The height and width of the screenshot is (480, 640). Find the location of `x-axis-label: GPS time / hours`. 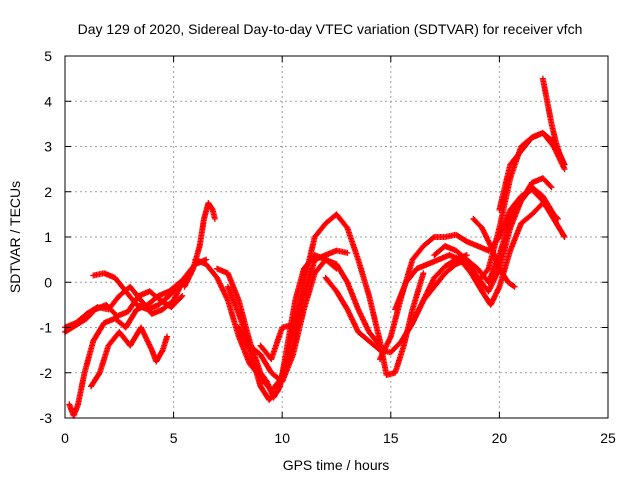

x-axis-label: GPS time / hours is located at coordinates (336, 465).